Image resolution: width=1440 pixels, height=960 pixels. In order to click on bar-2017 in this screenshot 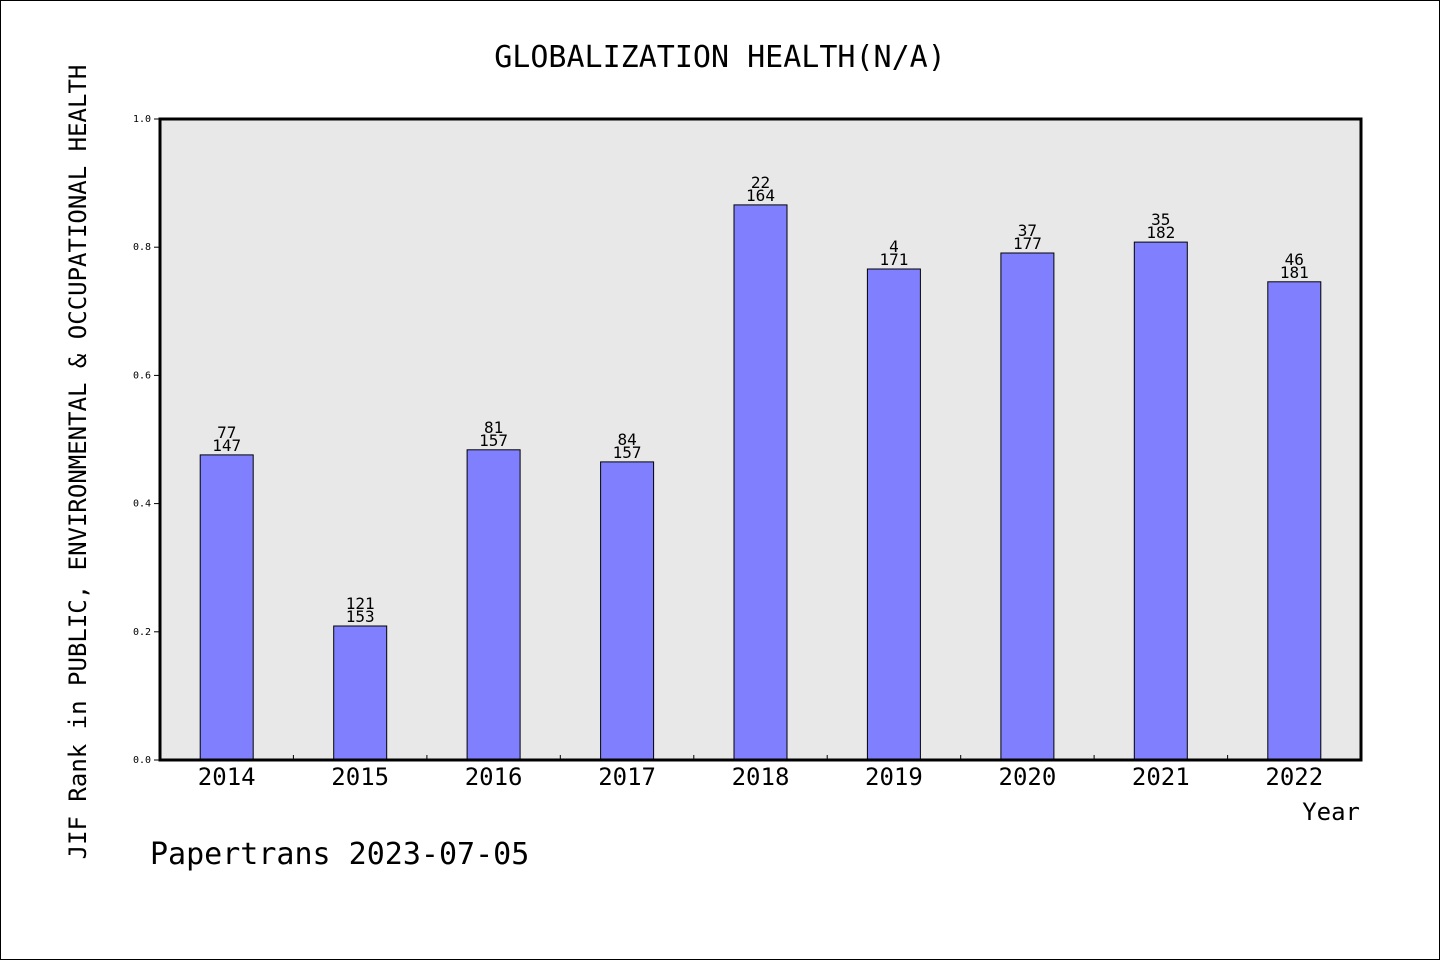, I will do `click(627, 611)`.